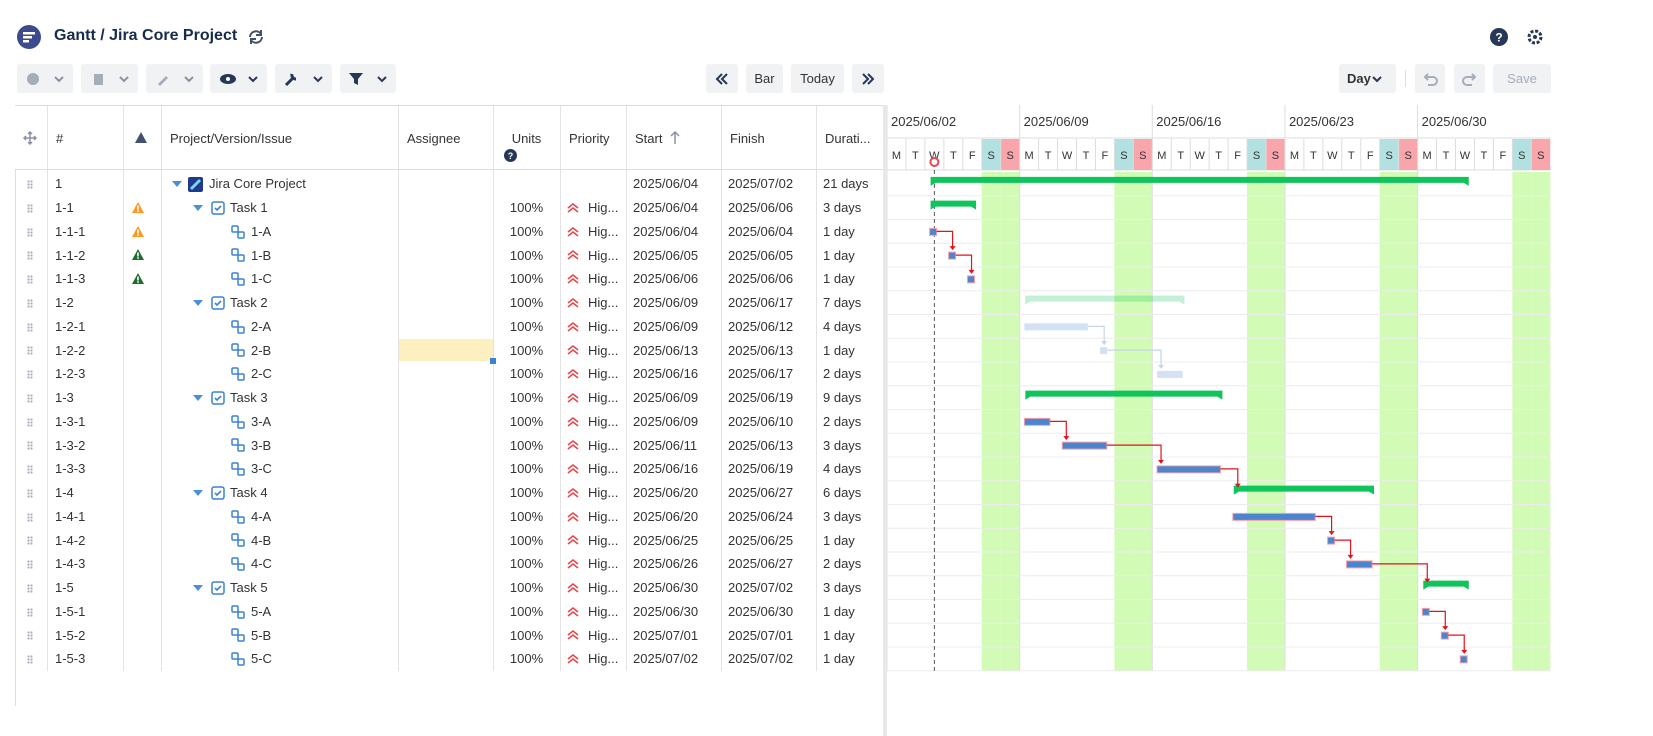  I want to click on issue-name: 5-C, so click(261, 659).